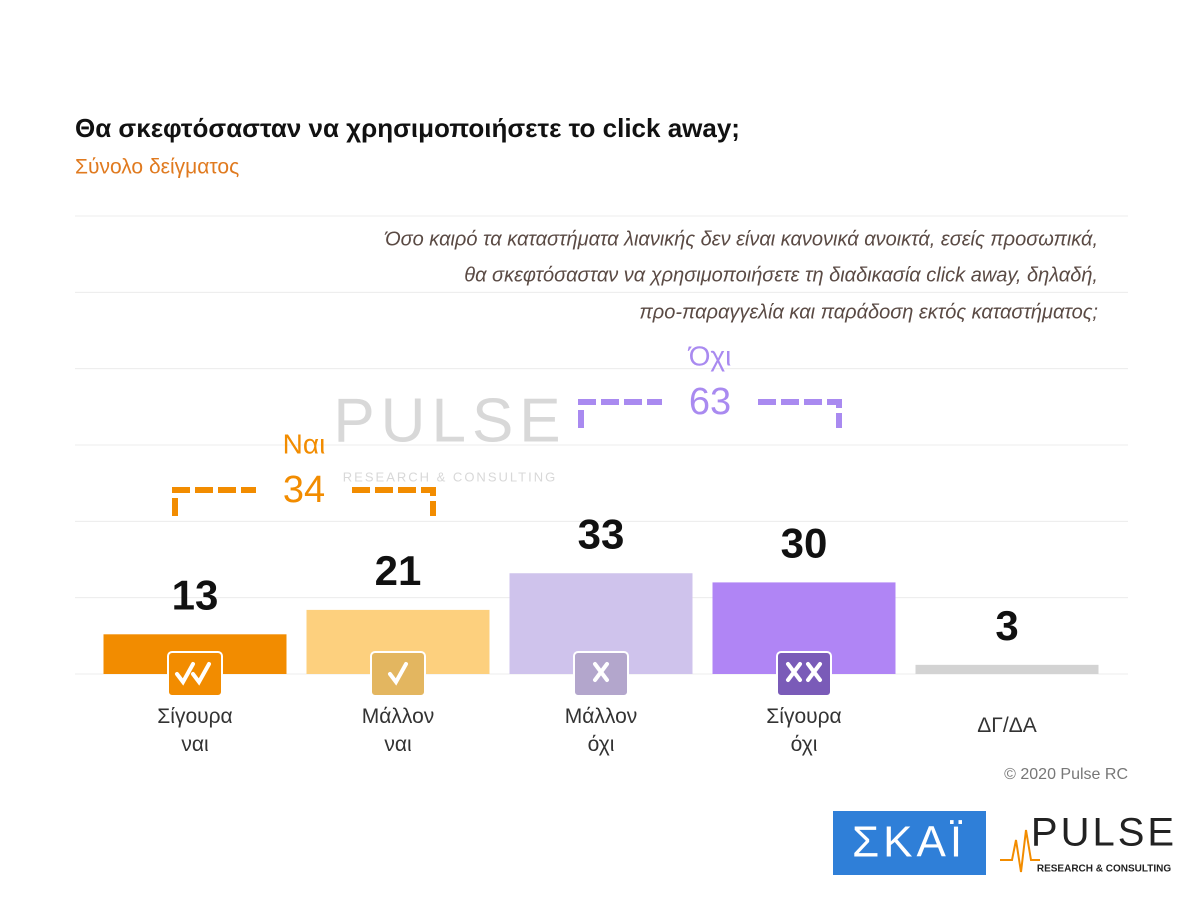 This screenshot has width=1200, height=900. What do you see at coordinates (1006, 625) in the screenshot?
I see `value-label: 3` at bounding box center [1006, 625].